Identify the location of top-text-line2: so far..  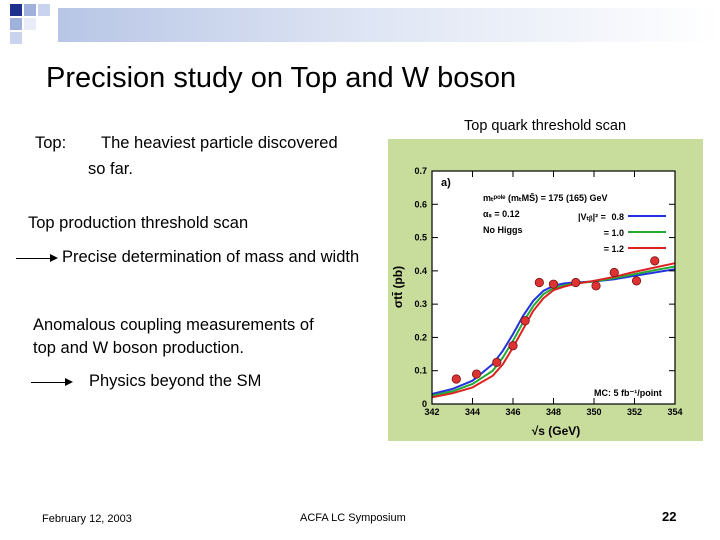
(110, 169).